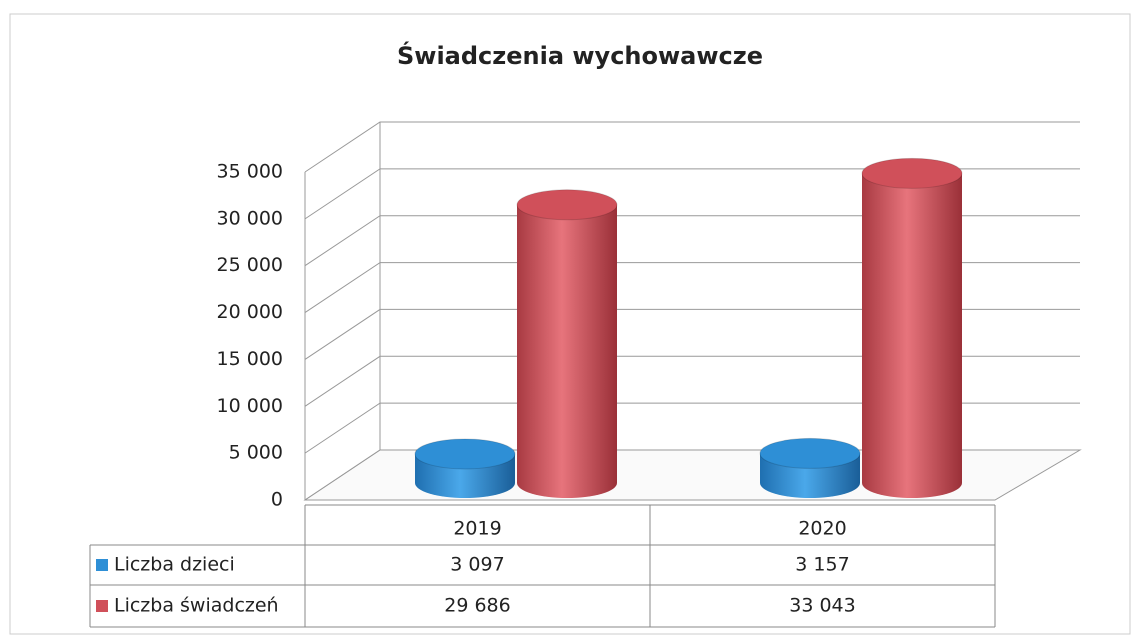 This screenshot has width=1138, height=641. Describe the element at coordinates (277, 500) in the screenshot. I see `y-tick-label: 0` at that location.